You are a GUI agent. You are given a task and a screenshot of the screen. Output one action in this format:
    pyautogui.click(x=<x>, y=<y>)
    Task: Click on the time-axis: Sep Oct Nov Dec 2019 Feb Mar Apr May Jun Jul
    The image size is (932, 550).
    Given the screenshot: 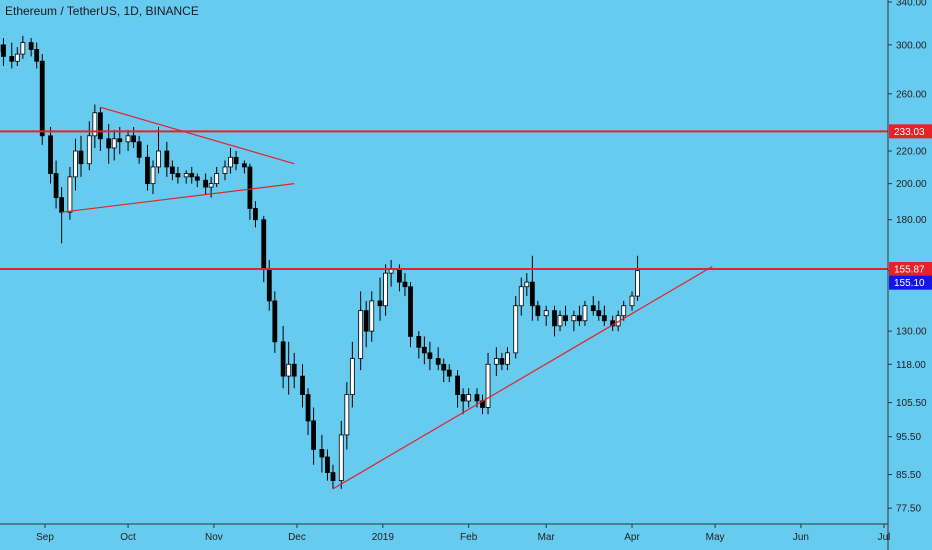 What is the action you would take?
    pyautogui.click(x=445, y=533)
    